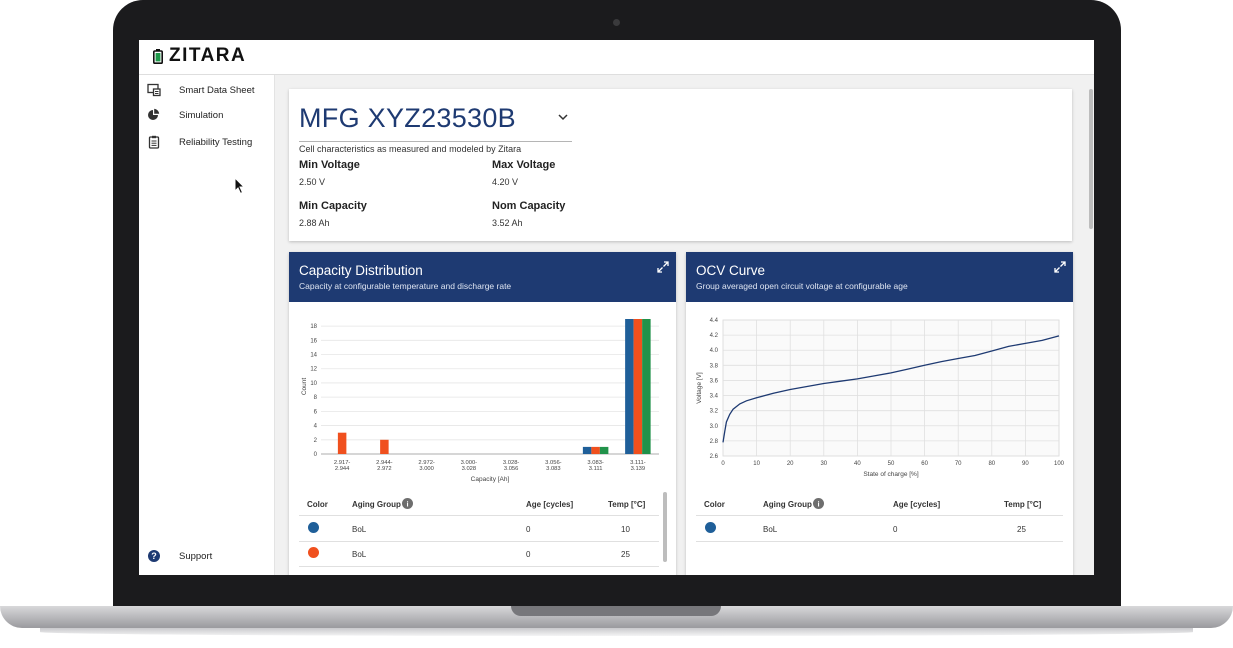 The height and width of the screenshot is (648, 1233). Describe the element at coordinates (216, 142) in the screenshot. I see `sidebar-item-label: Reliability Testing` at that location.